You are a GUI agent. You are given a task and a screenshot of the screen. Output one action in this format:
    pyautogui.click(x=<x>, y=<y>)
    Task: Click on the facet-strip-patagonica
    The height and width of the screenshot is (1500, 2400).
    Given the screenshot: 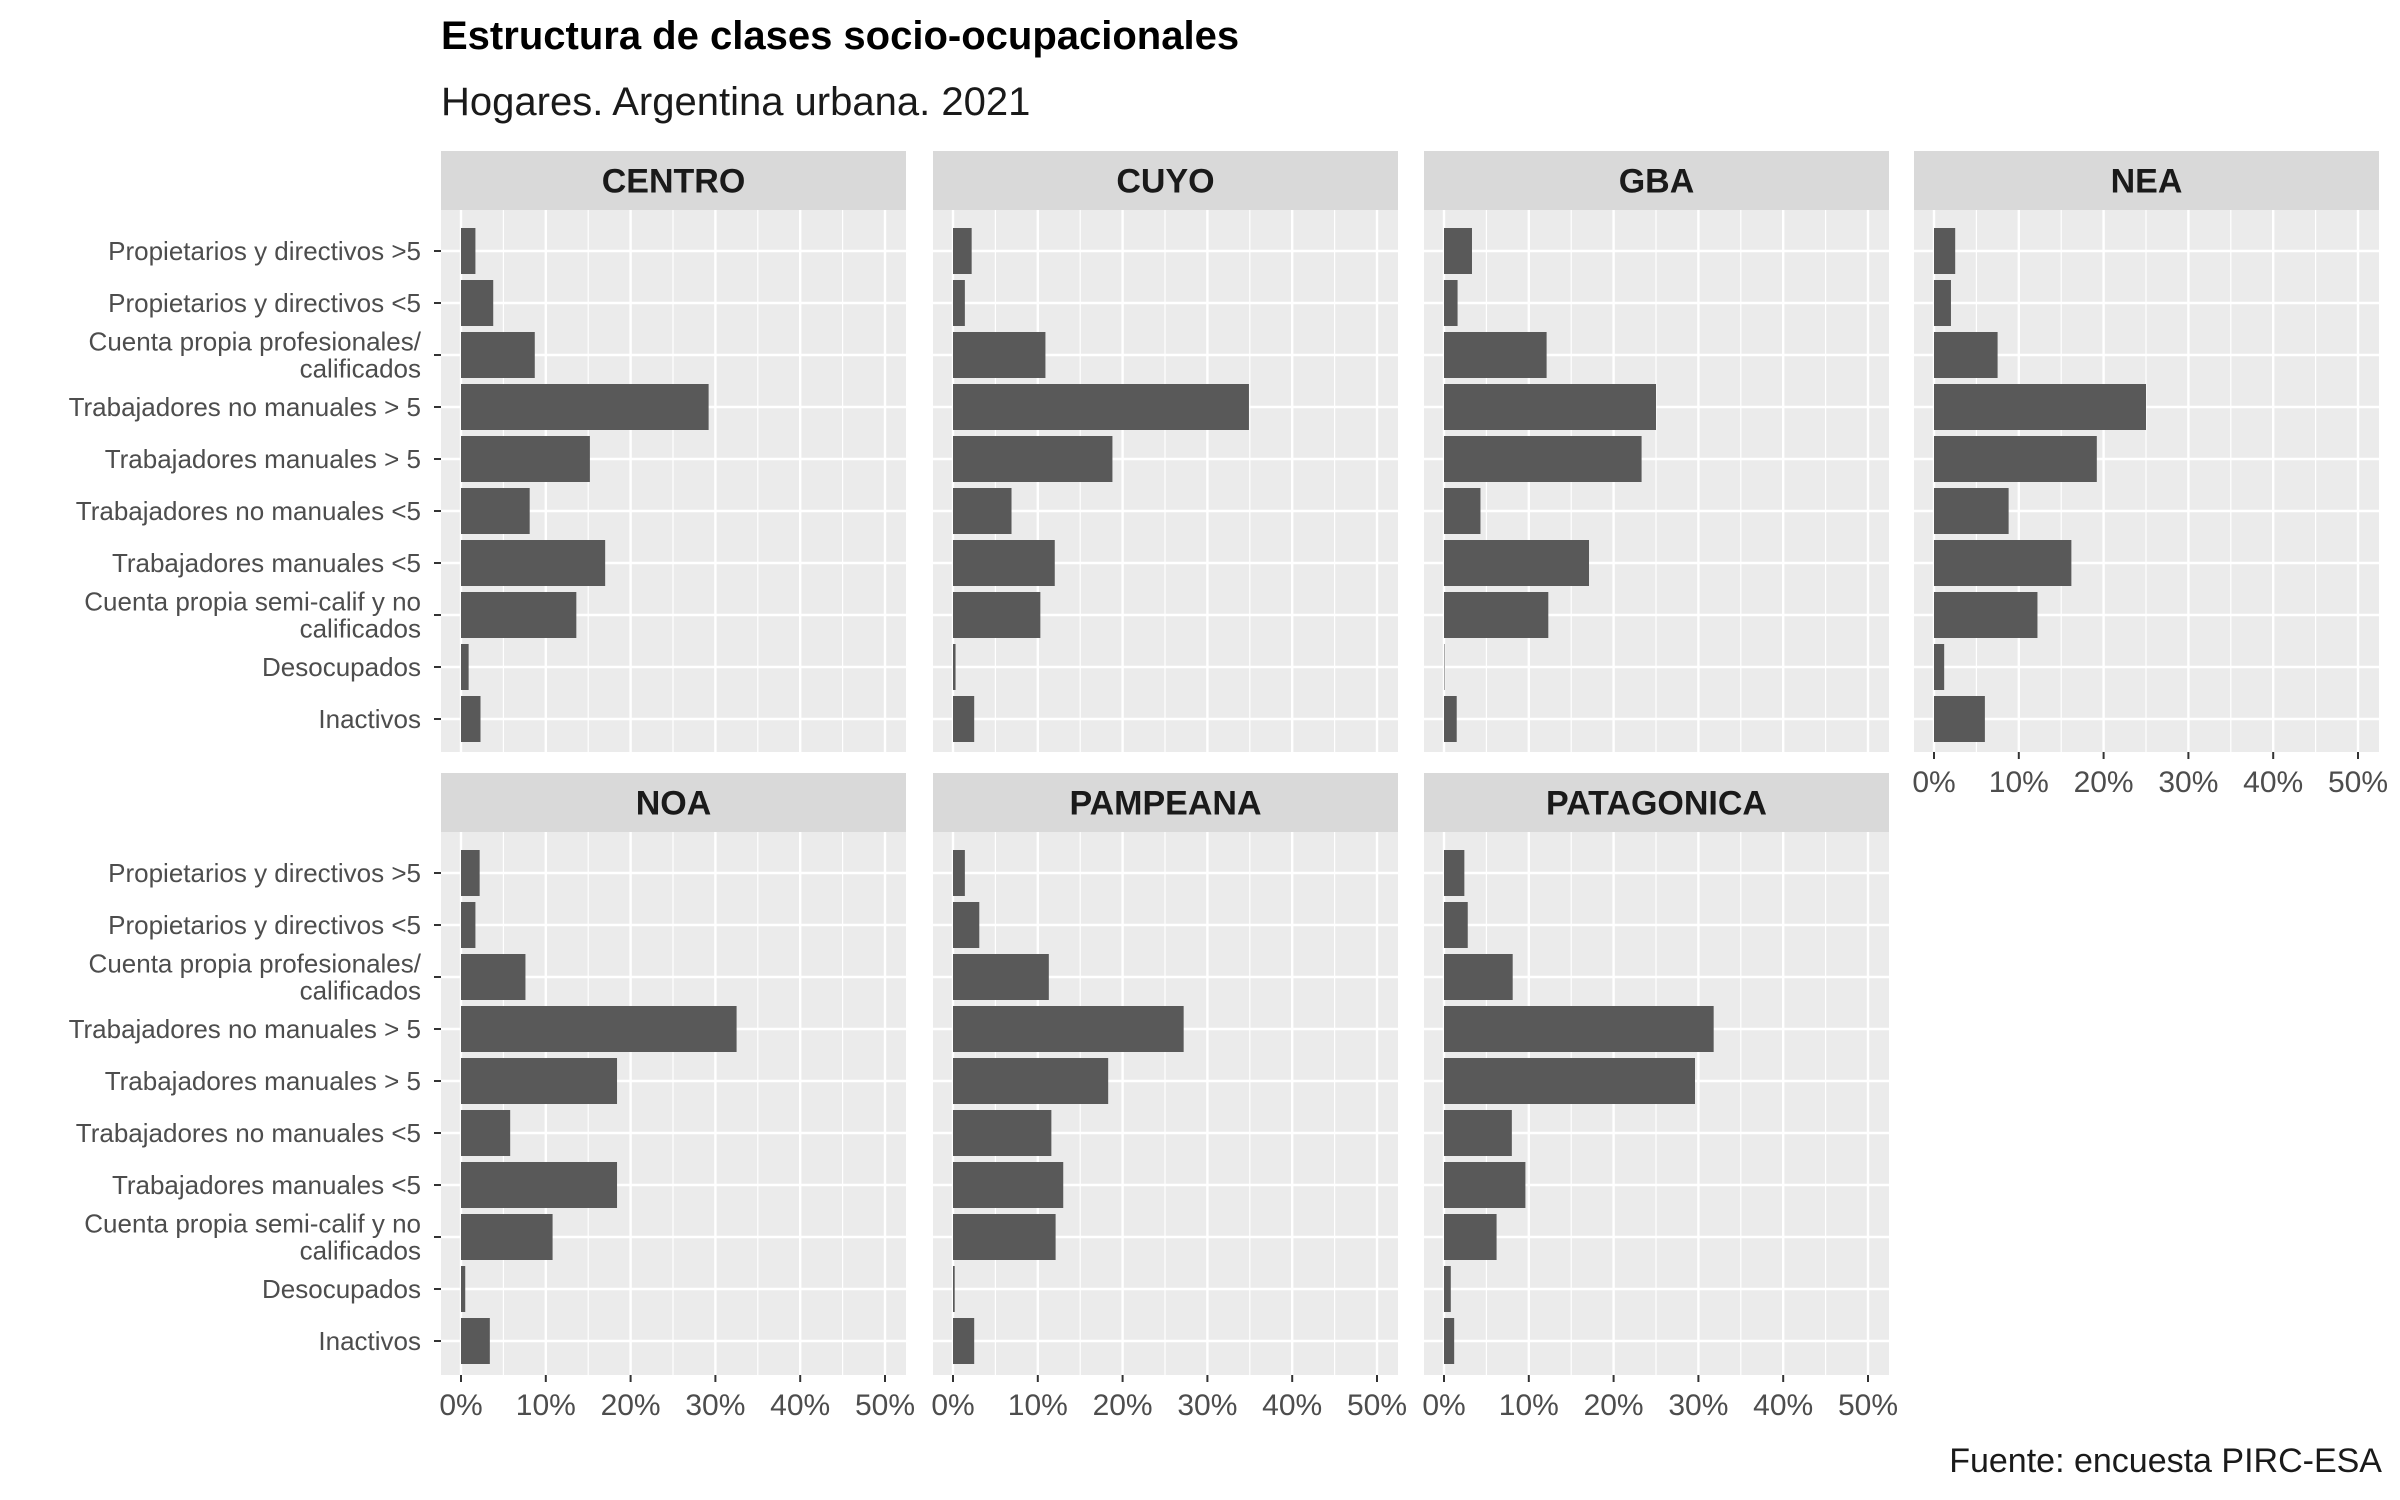 What is the action you would take?
    pyautogui.click(x=1656, y=802)
    